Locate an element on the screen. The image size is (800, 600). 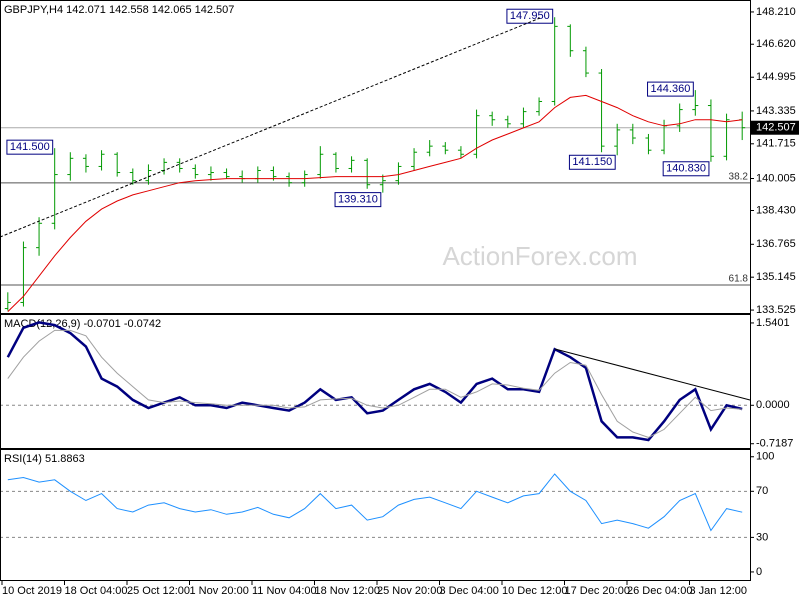
last-price-box is located at coordinates (775, 127).